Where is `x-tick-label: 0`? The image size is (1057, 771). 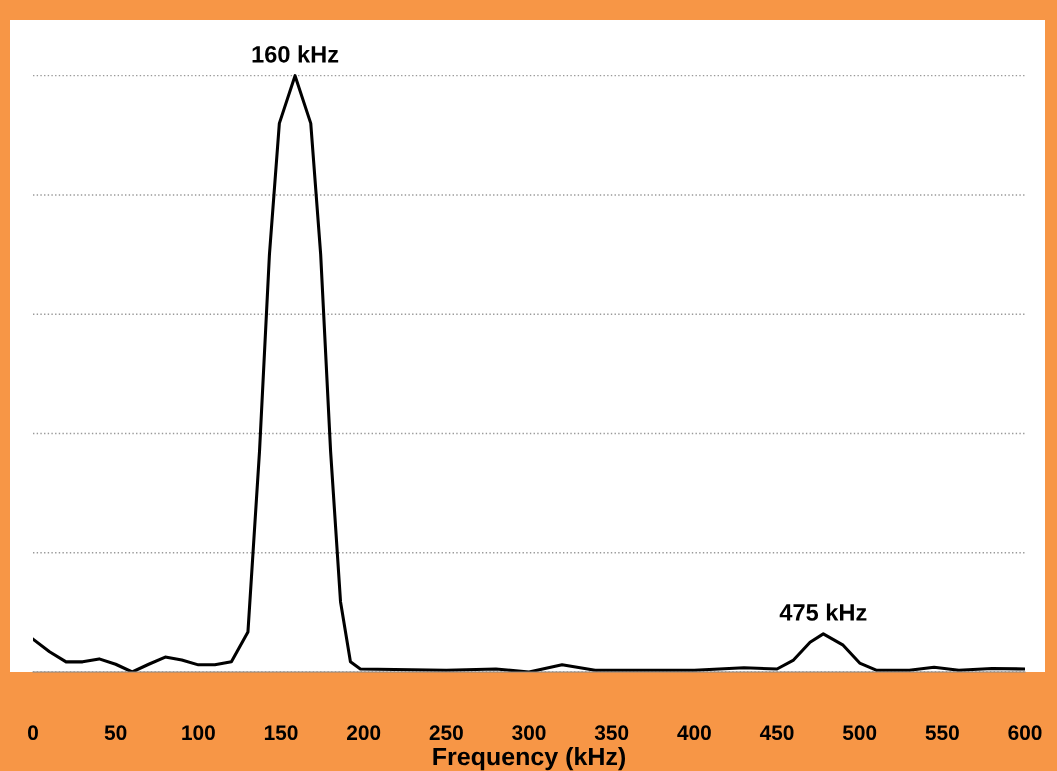 x-tick-label: 0 is located at coordinates (33, 733).